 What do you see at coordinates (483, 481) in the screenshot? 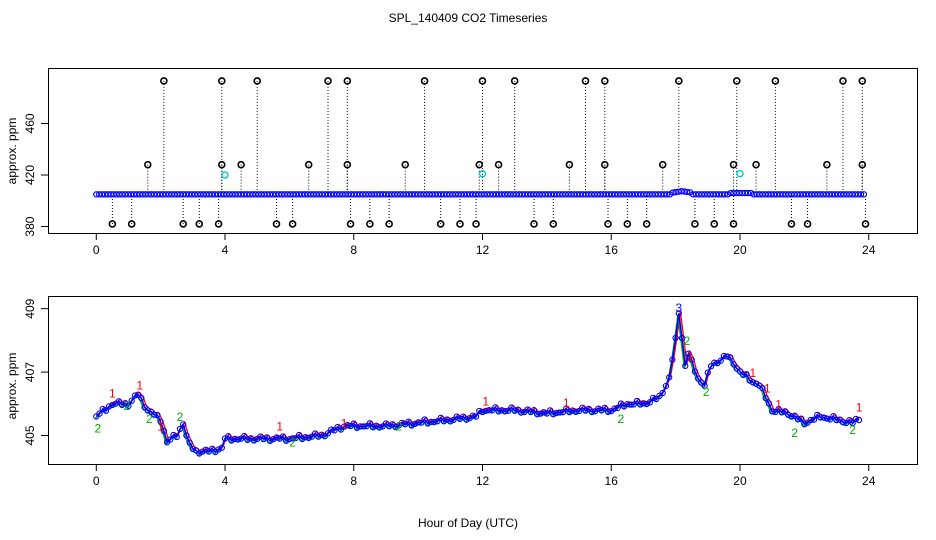
I see `bottom-x-tick-label: 12` at bounding box center [483, 481].